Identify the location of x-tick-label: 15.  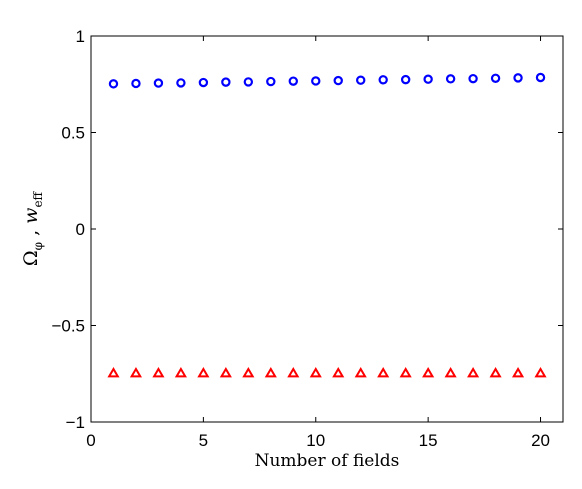
(428, 440).